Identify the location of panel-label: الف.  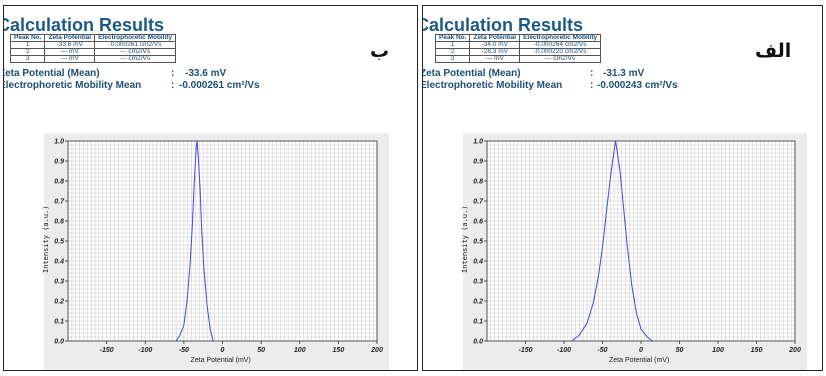
(773, 51).